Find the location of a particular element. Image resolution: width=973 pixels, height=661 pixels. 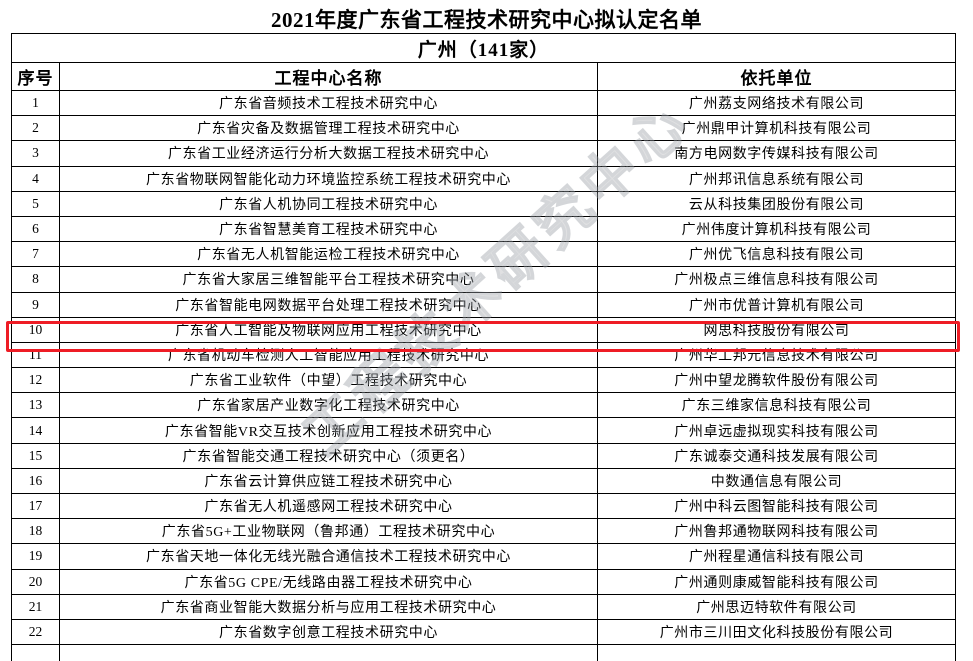

table-row: 9 广东省智能电网数据平台处理工程技术研究中心 广州市优普计算机有限公司 is located at coordinates (483, 304).